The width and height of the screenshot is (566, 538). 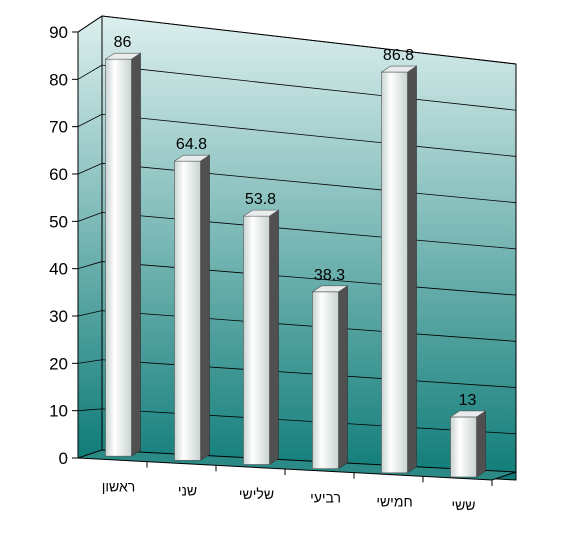 I want to click on y-tick-label: 50, so click(x=58, y=221).